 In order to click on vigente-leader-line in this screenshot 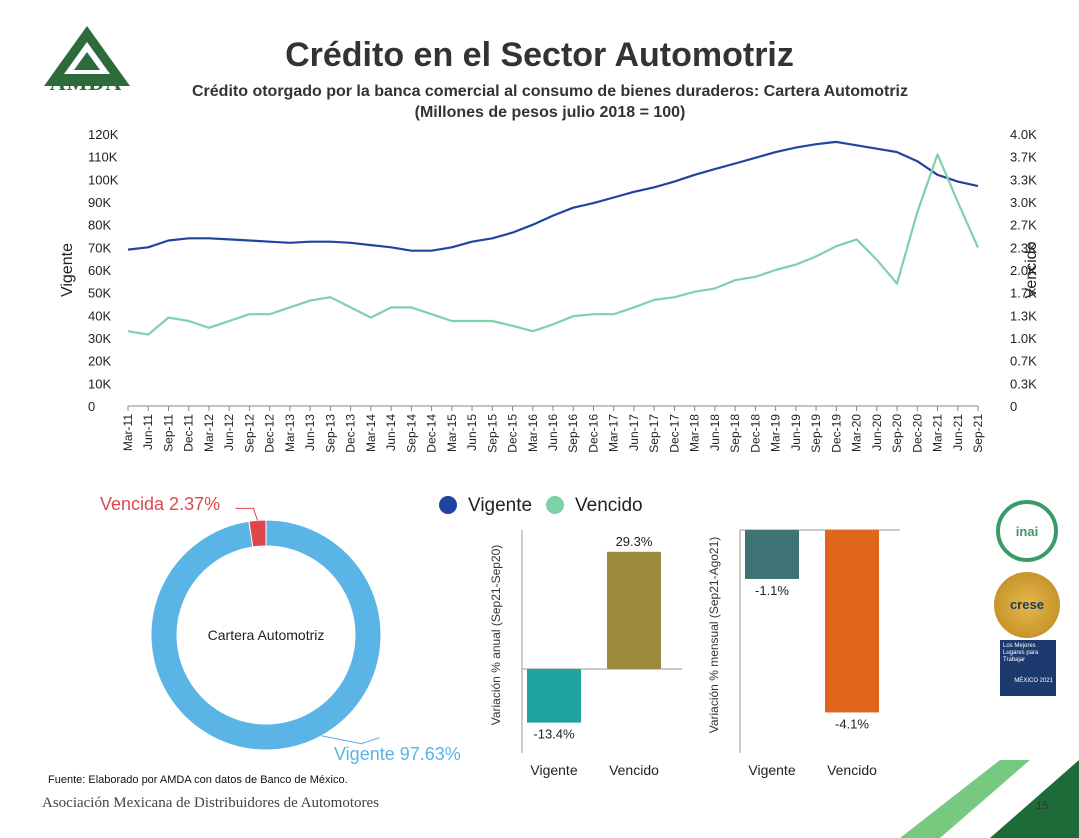, I will do `click(350, 740)`.